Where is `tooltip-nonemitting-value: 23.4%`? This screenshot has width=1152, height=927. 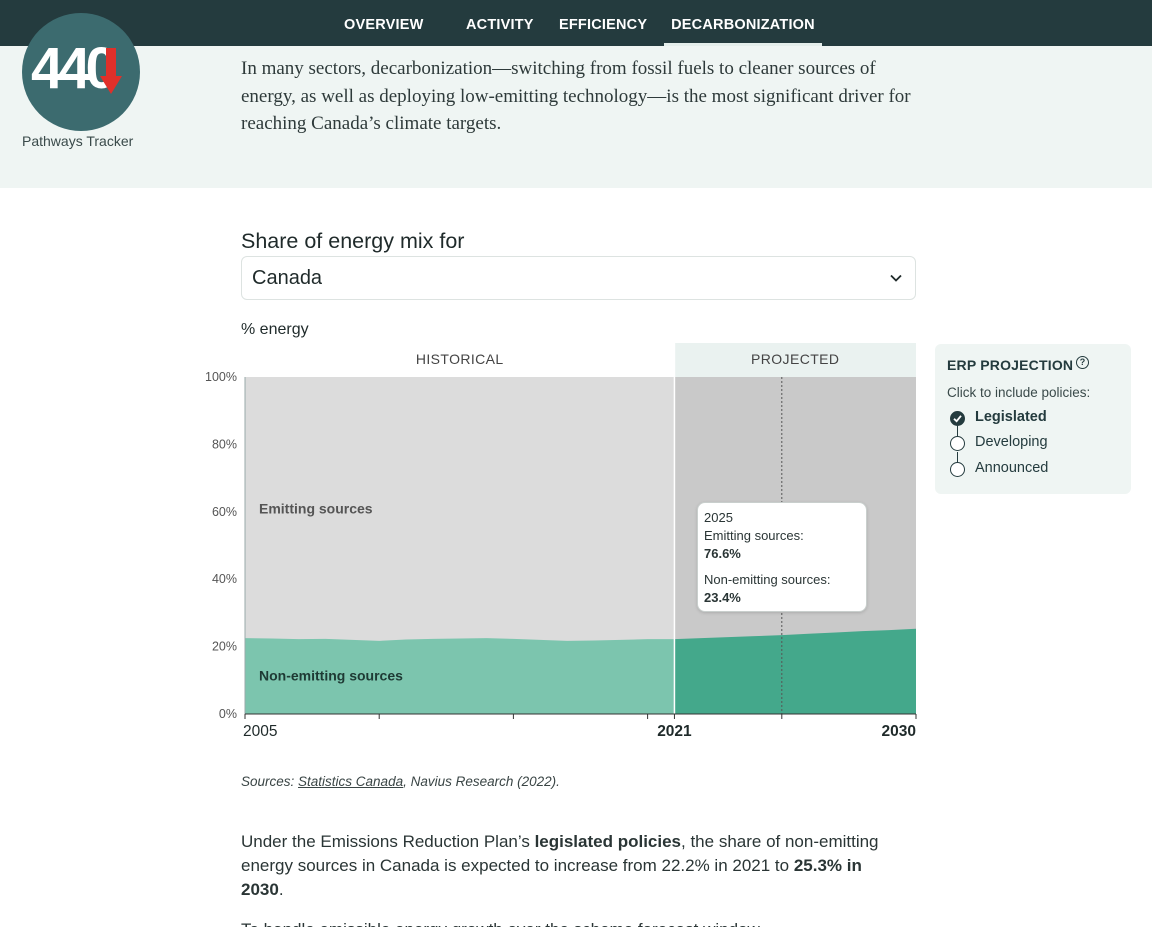
tooltip-nonemitting-value: 23.4% is located at coordinates (722, 597).